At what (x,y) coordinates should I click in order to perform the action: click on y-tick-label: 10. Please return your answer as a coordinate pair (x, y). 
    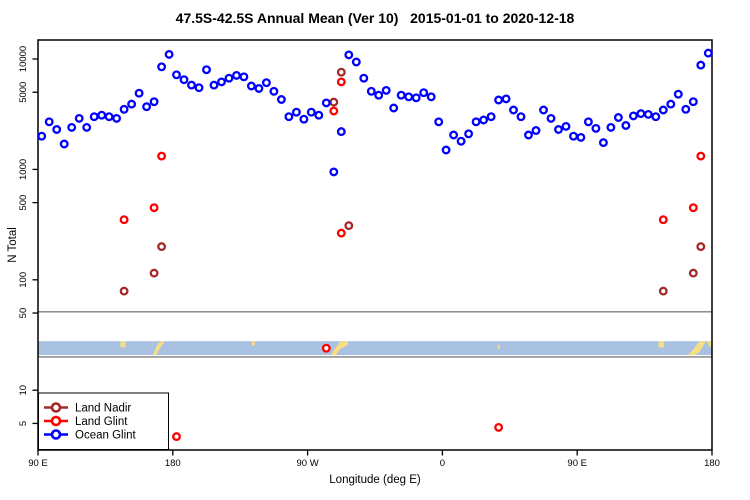
    Looking at the image, I should click on (23, 390).